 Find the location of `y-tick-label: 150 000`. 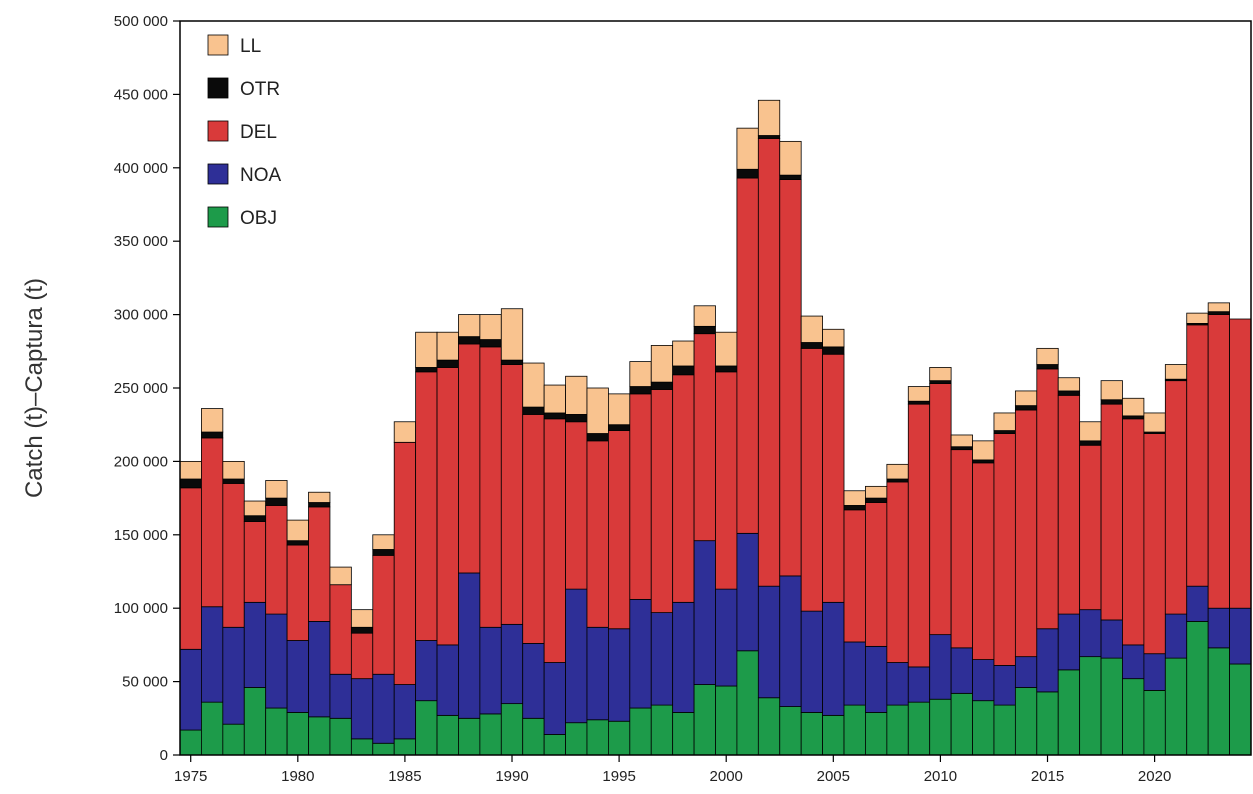

y-tick-label: 150 000 is located at coordinates (141, 535).